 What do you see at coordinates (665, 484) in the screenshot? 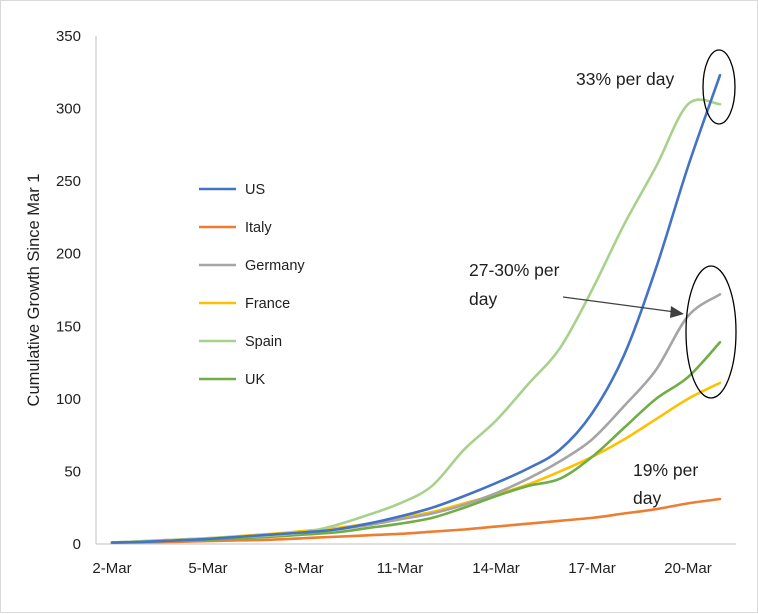
I see `annotation-italy: 19% per day` at bounding box center [665, 484].